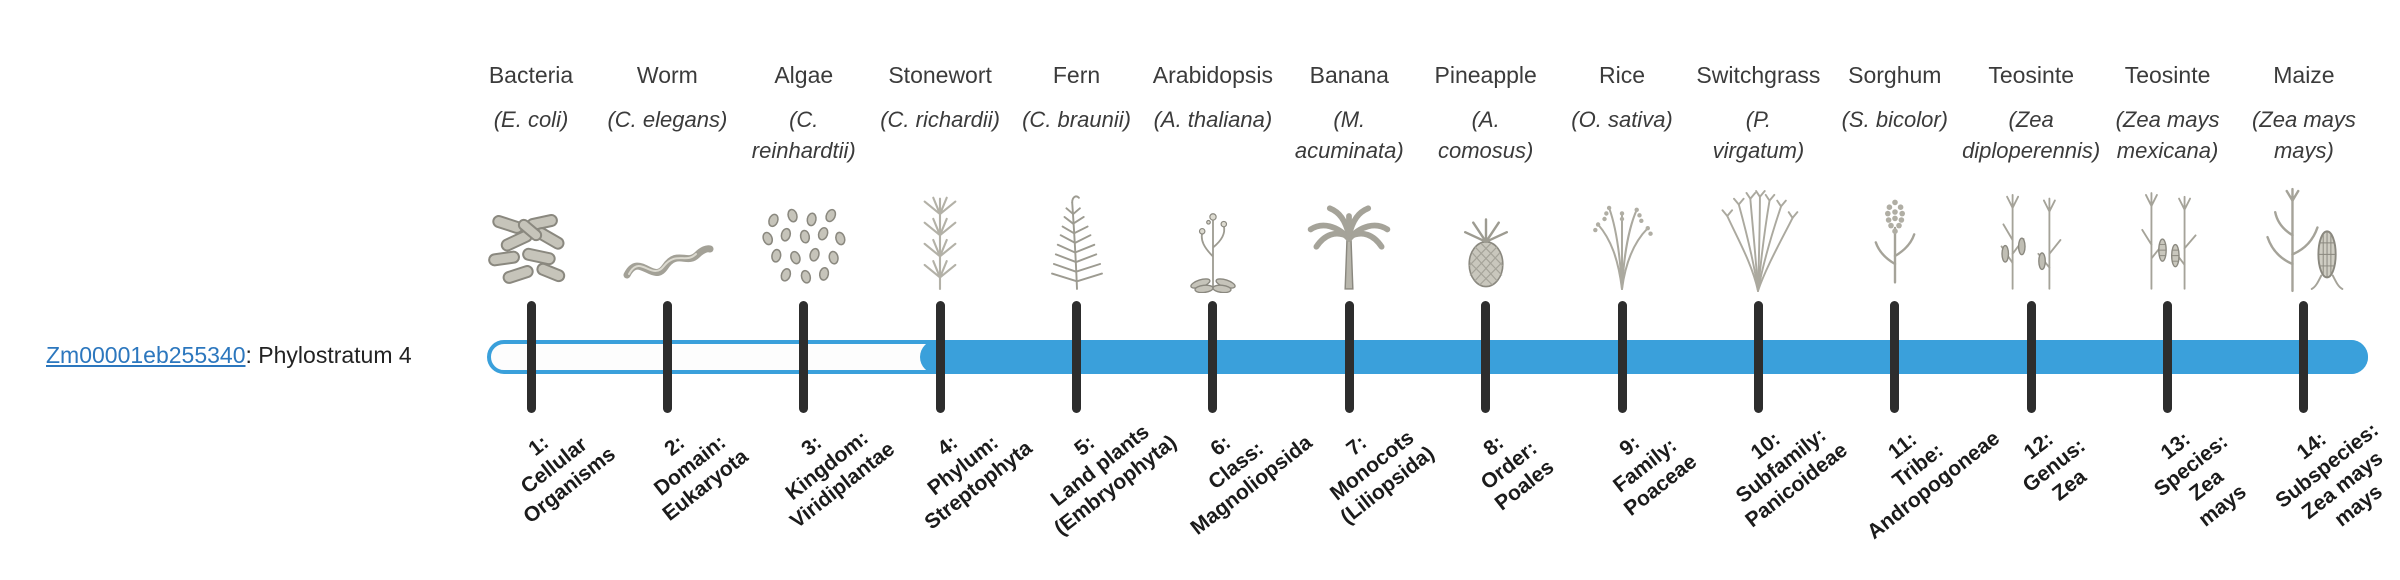  Describe the element at coordinates (568, 480) in the screenshot. I see `phylostratum-tick-label-text: 1: Cellular Organisms` at that location.